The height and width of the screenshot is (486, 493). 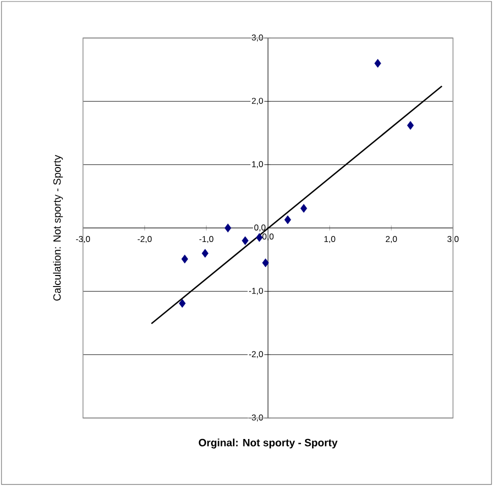 I want to click on y-tick-label: 1,0, so click(x=257, y=164).